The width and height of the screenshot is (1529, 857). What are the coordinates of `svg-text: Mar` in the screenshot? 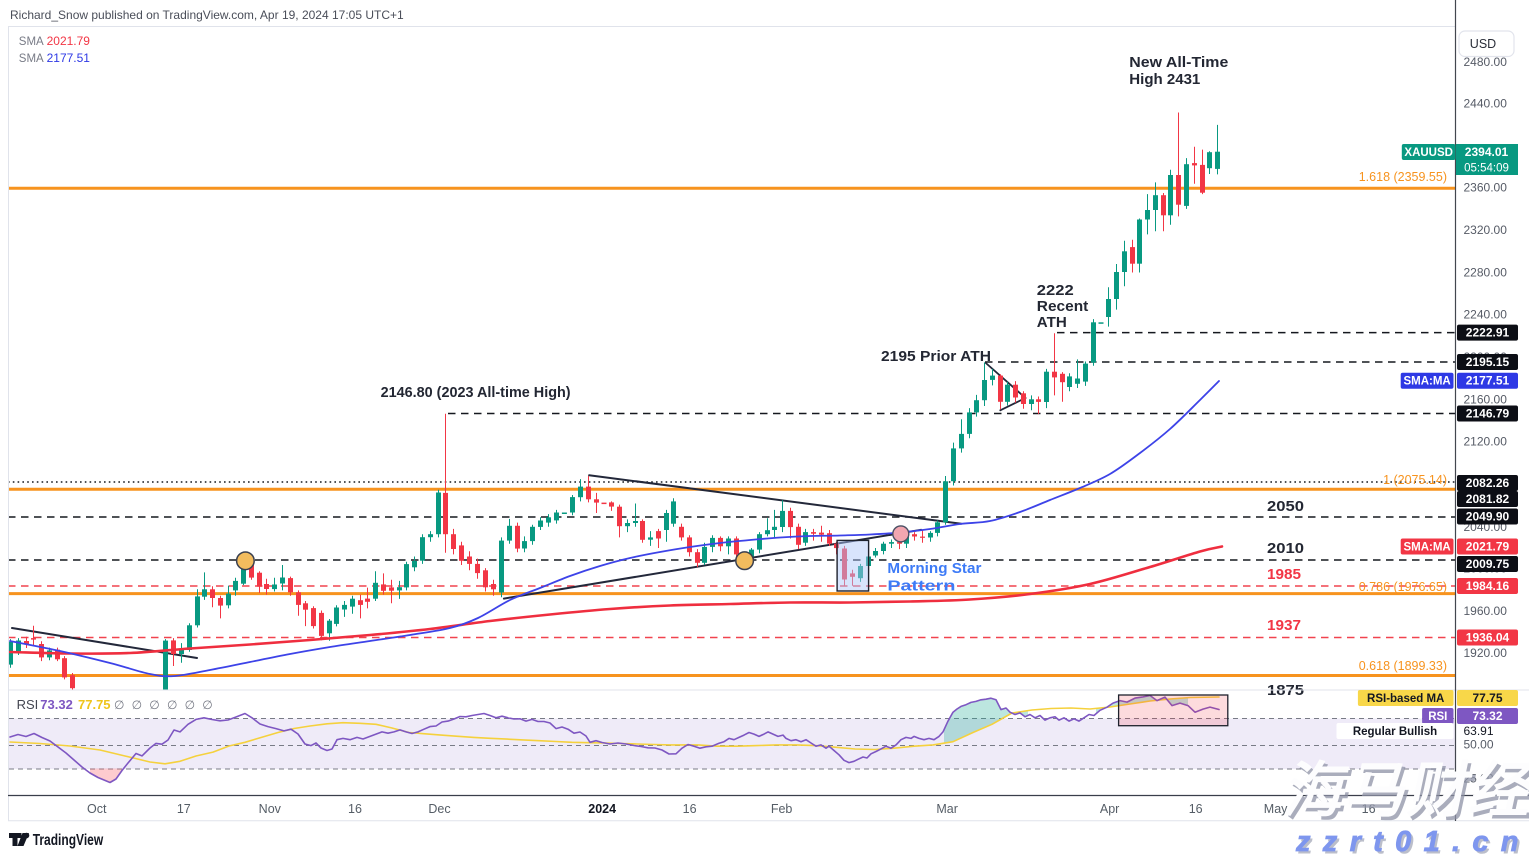 It's located at (947, 809).